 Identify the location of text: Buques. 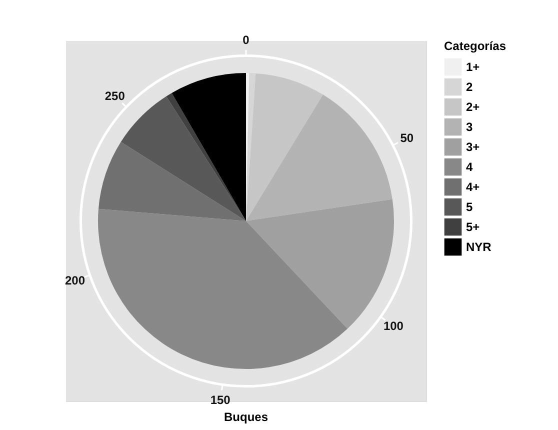
(246, 417).